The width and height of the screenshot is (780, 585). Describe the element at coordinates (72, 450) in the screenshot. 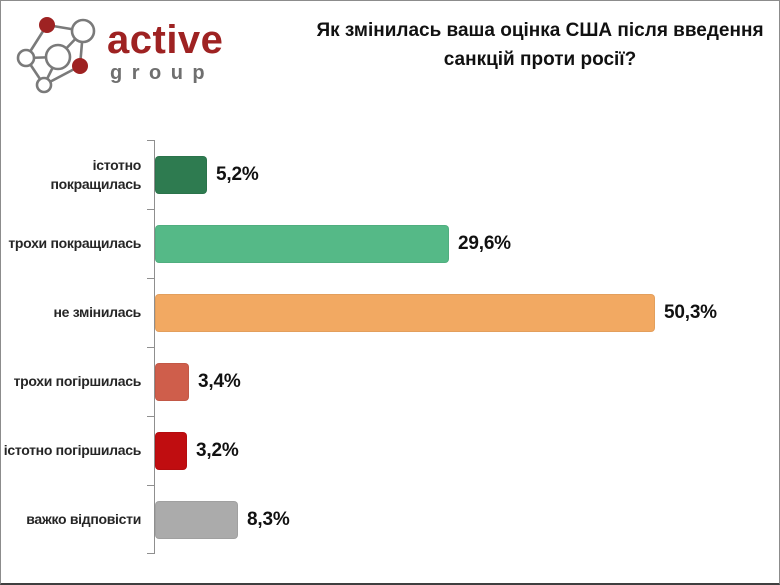

I see `category-label: істотно погіршилась` at that location.